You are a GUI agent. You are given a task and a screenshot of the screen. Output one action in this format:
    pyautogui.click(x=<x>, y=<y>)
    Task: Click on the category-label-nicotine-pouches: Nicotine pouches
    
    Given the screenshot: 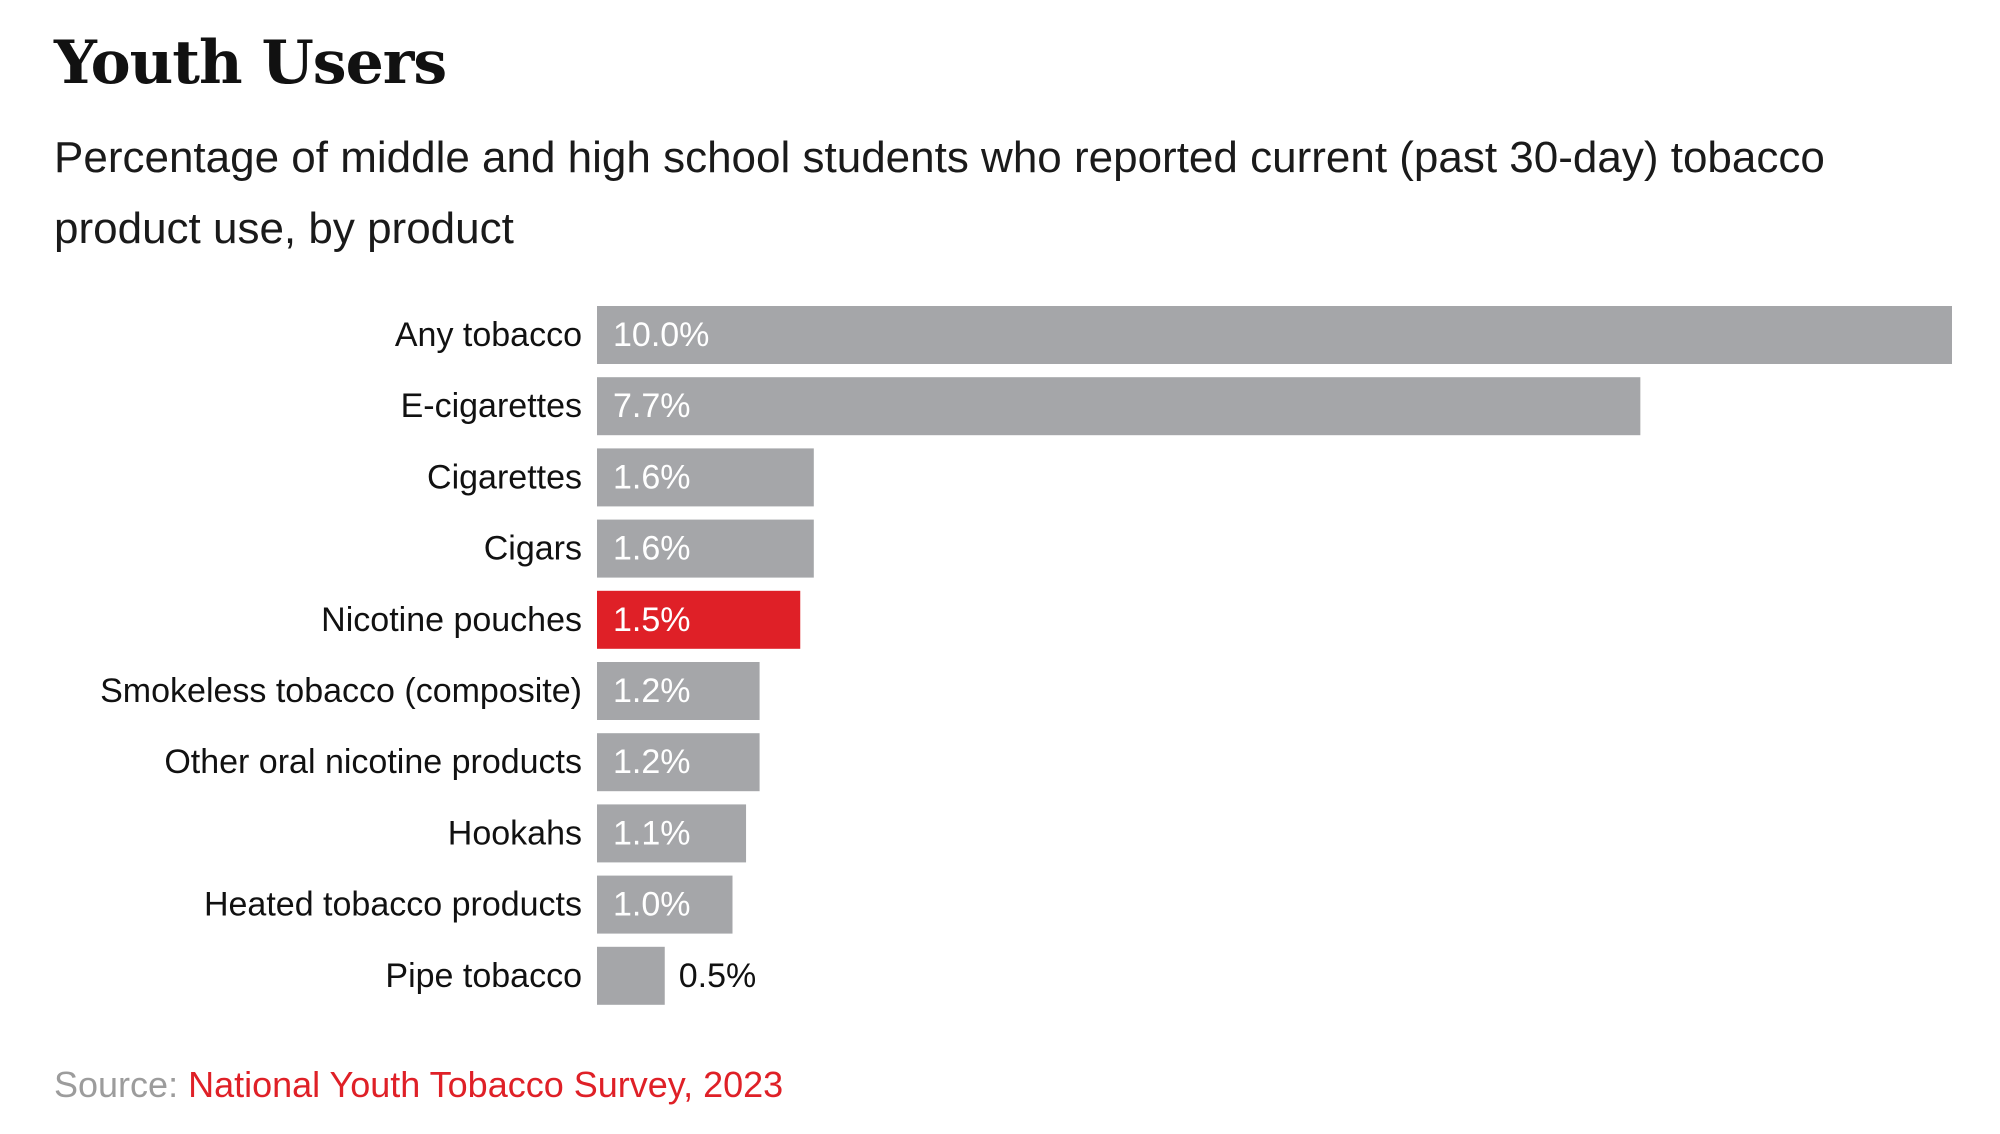 What is the action you would take?
    pyautogui.click(x=451, y=620)
    